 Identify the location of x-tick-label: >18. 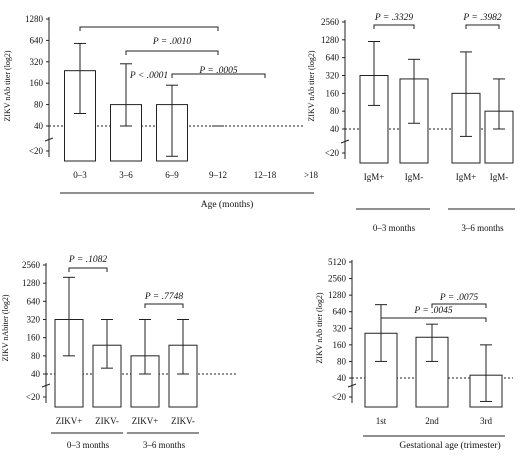
(311, 175).